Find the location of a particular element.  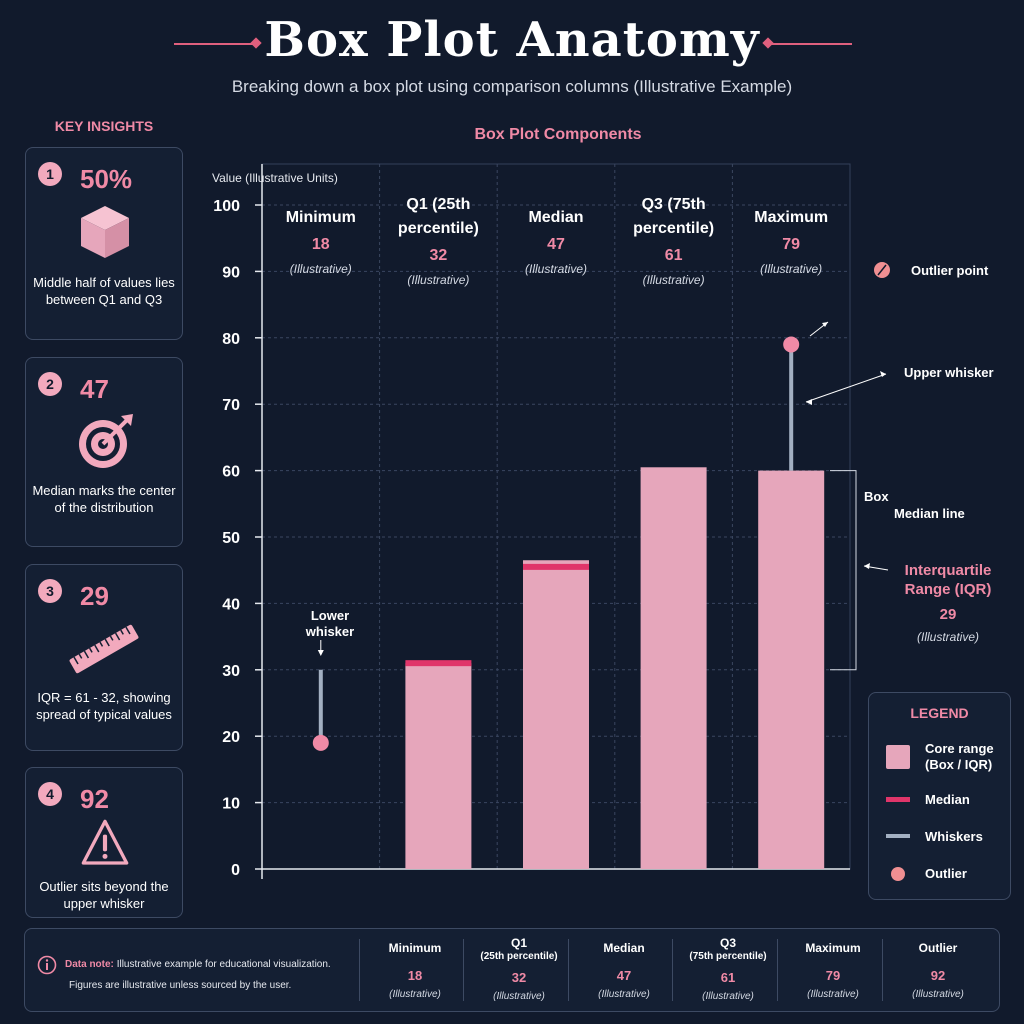

insight-value: 29 is located at coordinates (94, 596).